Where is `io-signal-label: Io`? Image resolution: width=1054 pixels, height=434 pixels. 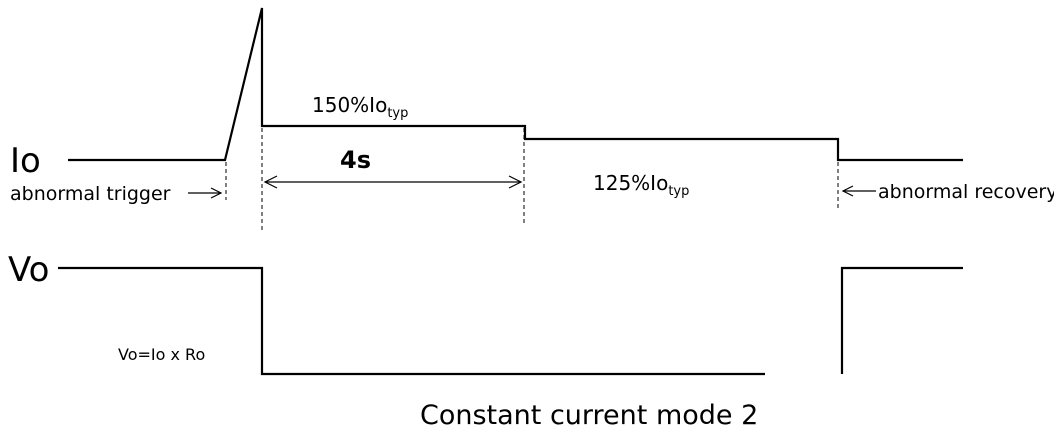 io-signal-label: Io is located at coordinates (25, 161).